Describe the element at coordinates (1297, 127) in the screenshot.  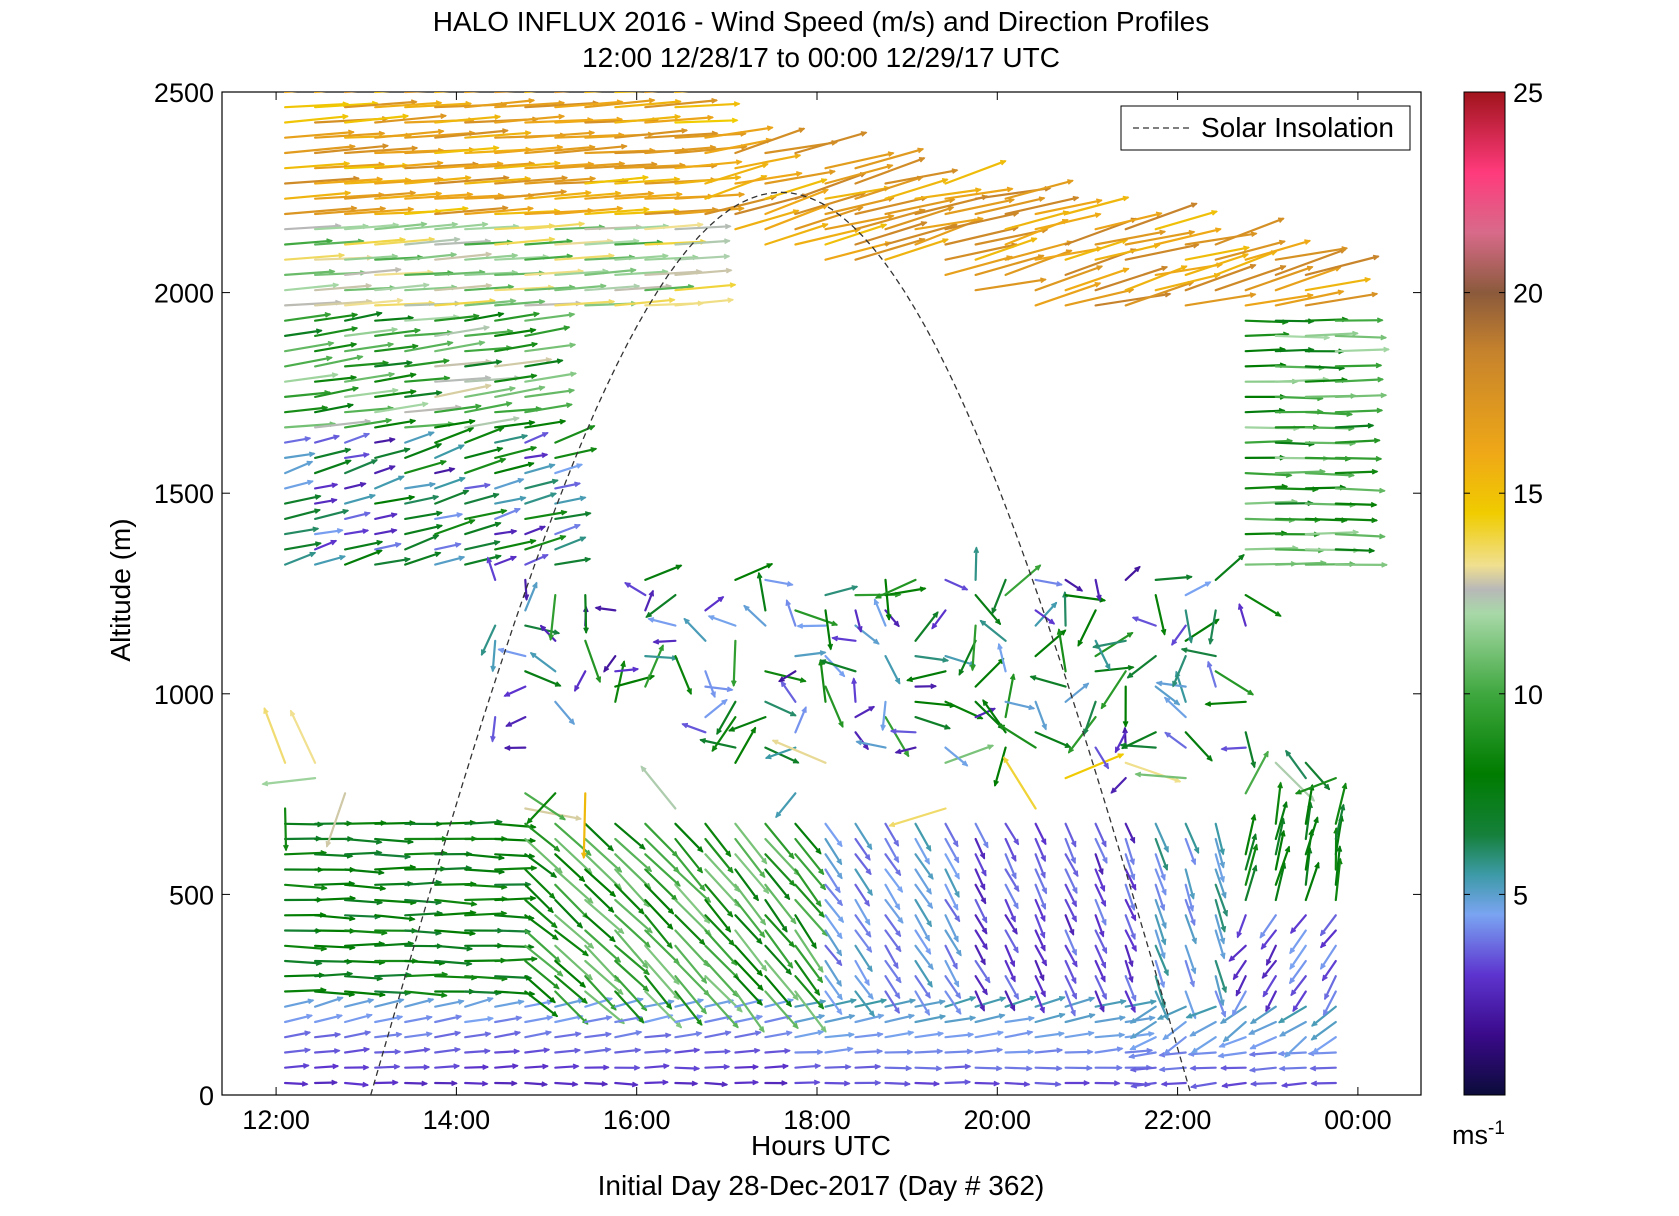
I see `legend-entry: Solar Insolation` at that location.